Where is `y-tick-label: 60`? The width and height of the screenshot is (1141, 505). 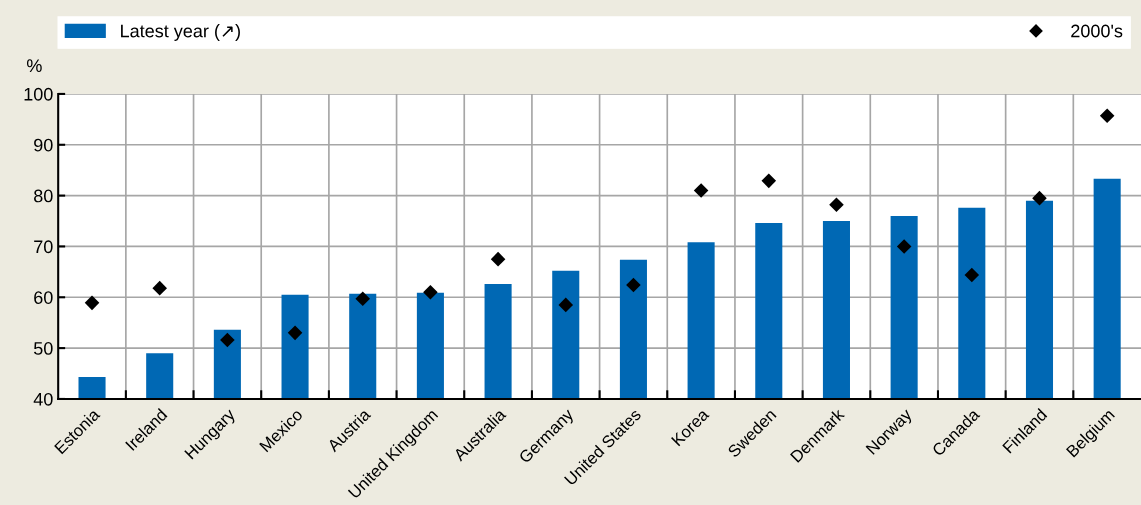 y-tick-label: 60 is located at coordinates (43, 297).